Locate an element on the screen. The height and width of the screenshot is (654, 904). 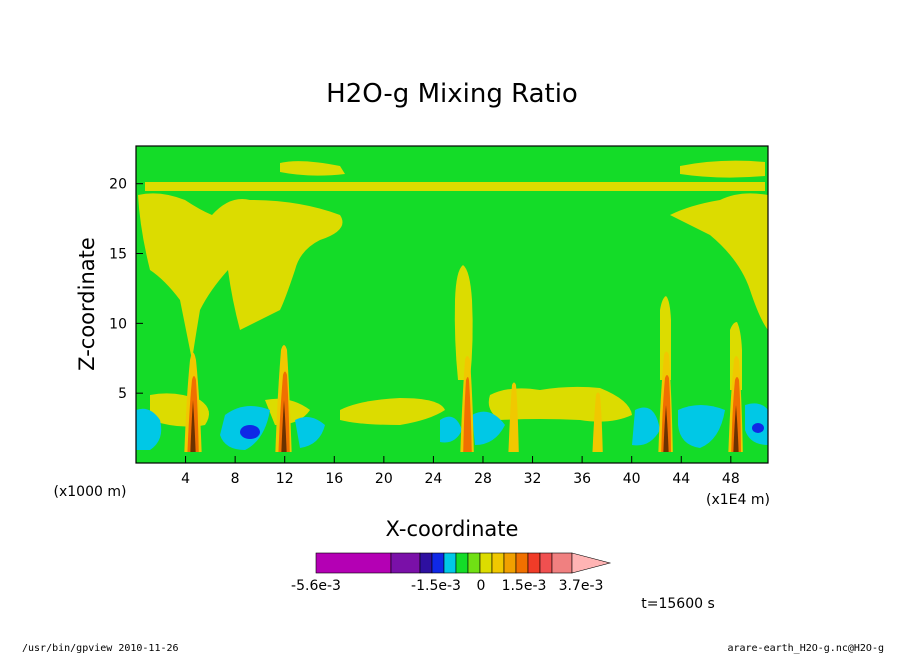
x-tick-label: 24 is located at coordinates (433, 479).